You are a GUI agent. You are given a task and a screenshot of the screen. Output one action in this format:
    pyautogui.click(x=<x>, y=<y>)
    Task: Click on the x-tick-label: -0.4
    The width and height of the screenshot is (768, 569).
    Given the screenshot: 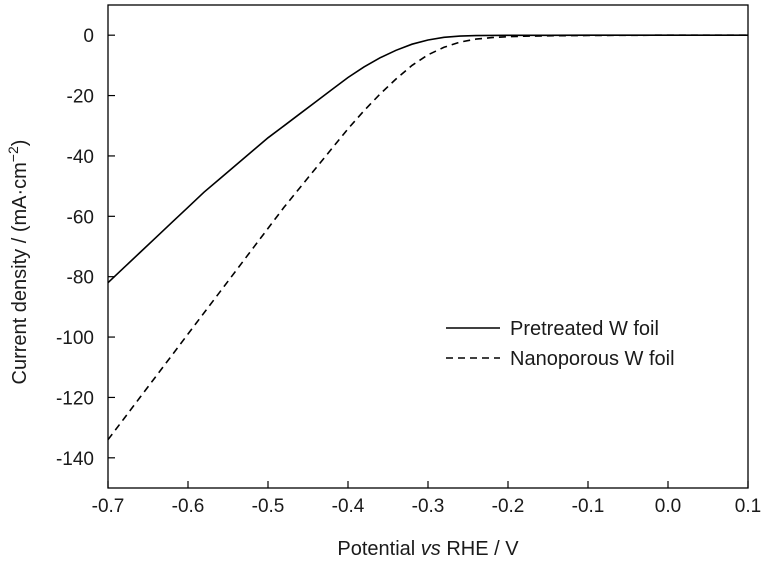 What is the action you would take?
    pyautogui.click(x=348, y=506)
    